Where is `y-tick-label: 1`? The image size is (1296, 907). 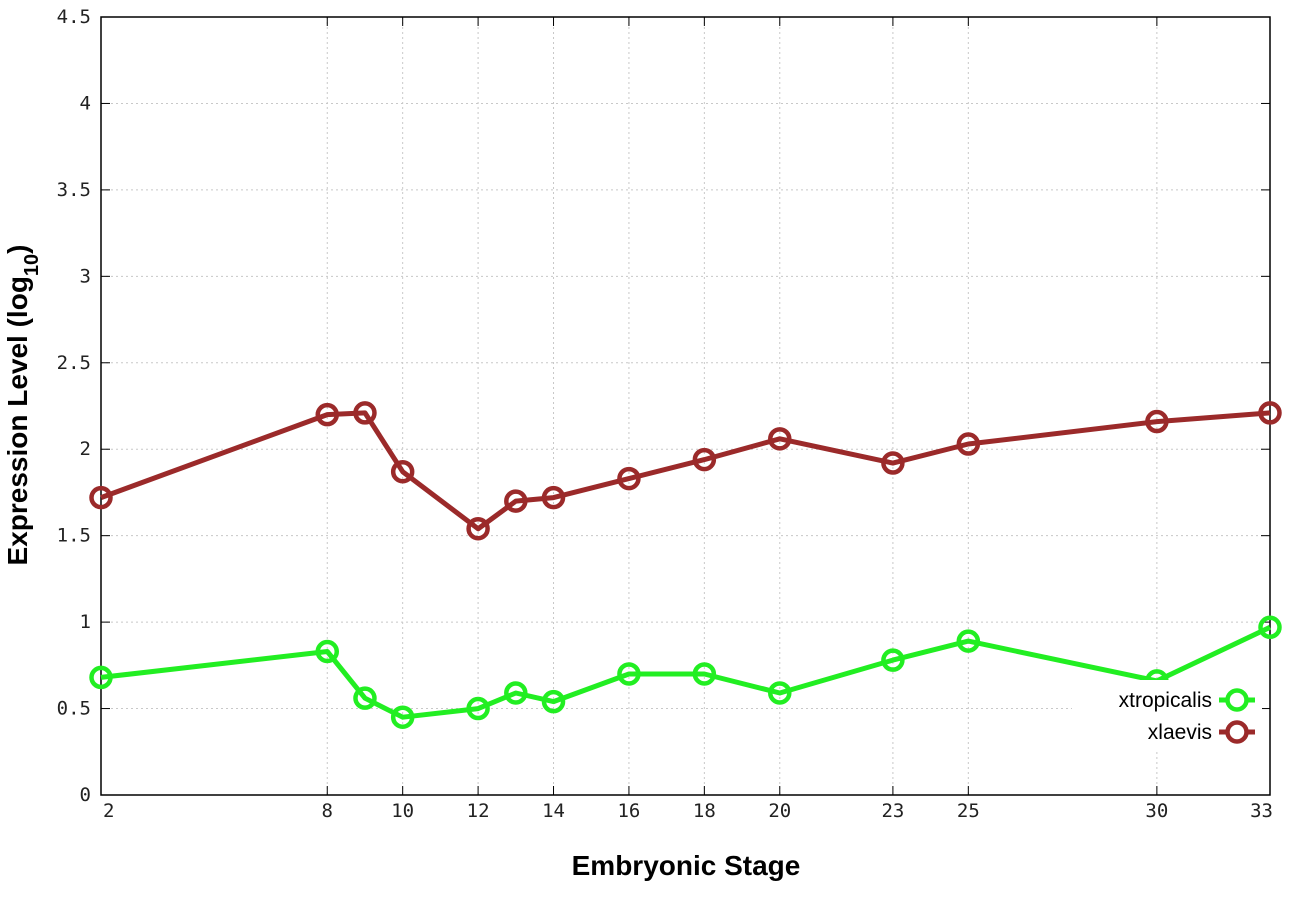 y-tick-label: 1 is located at coordinates (85, 622).